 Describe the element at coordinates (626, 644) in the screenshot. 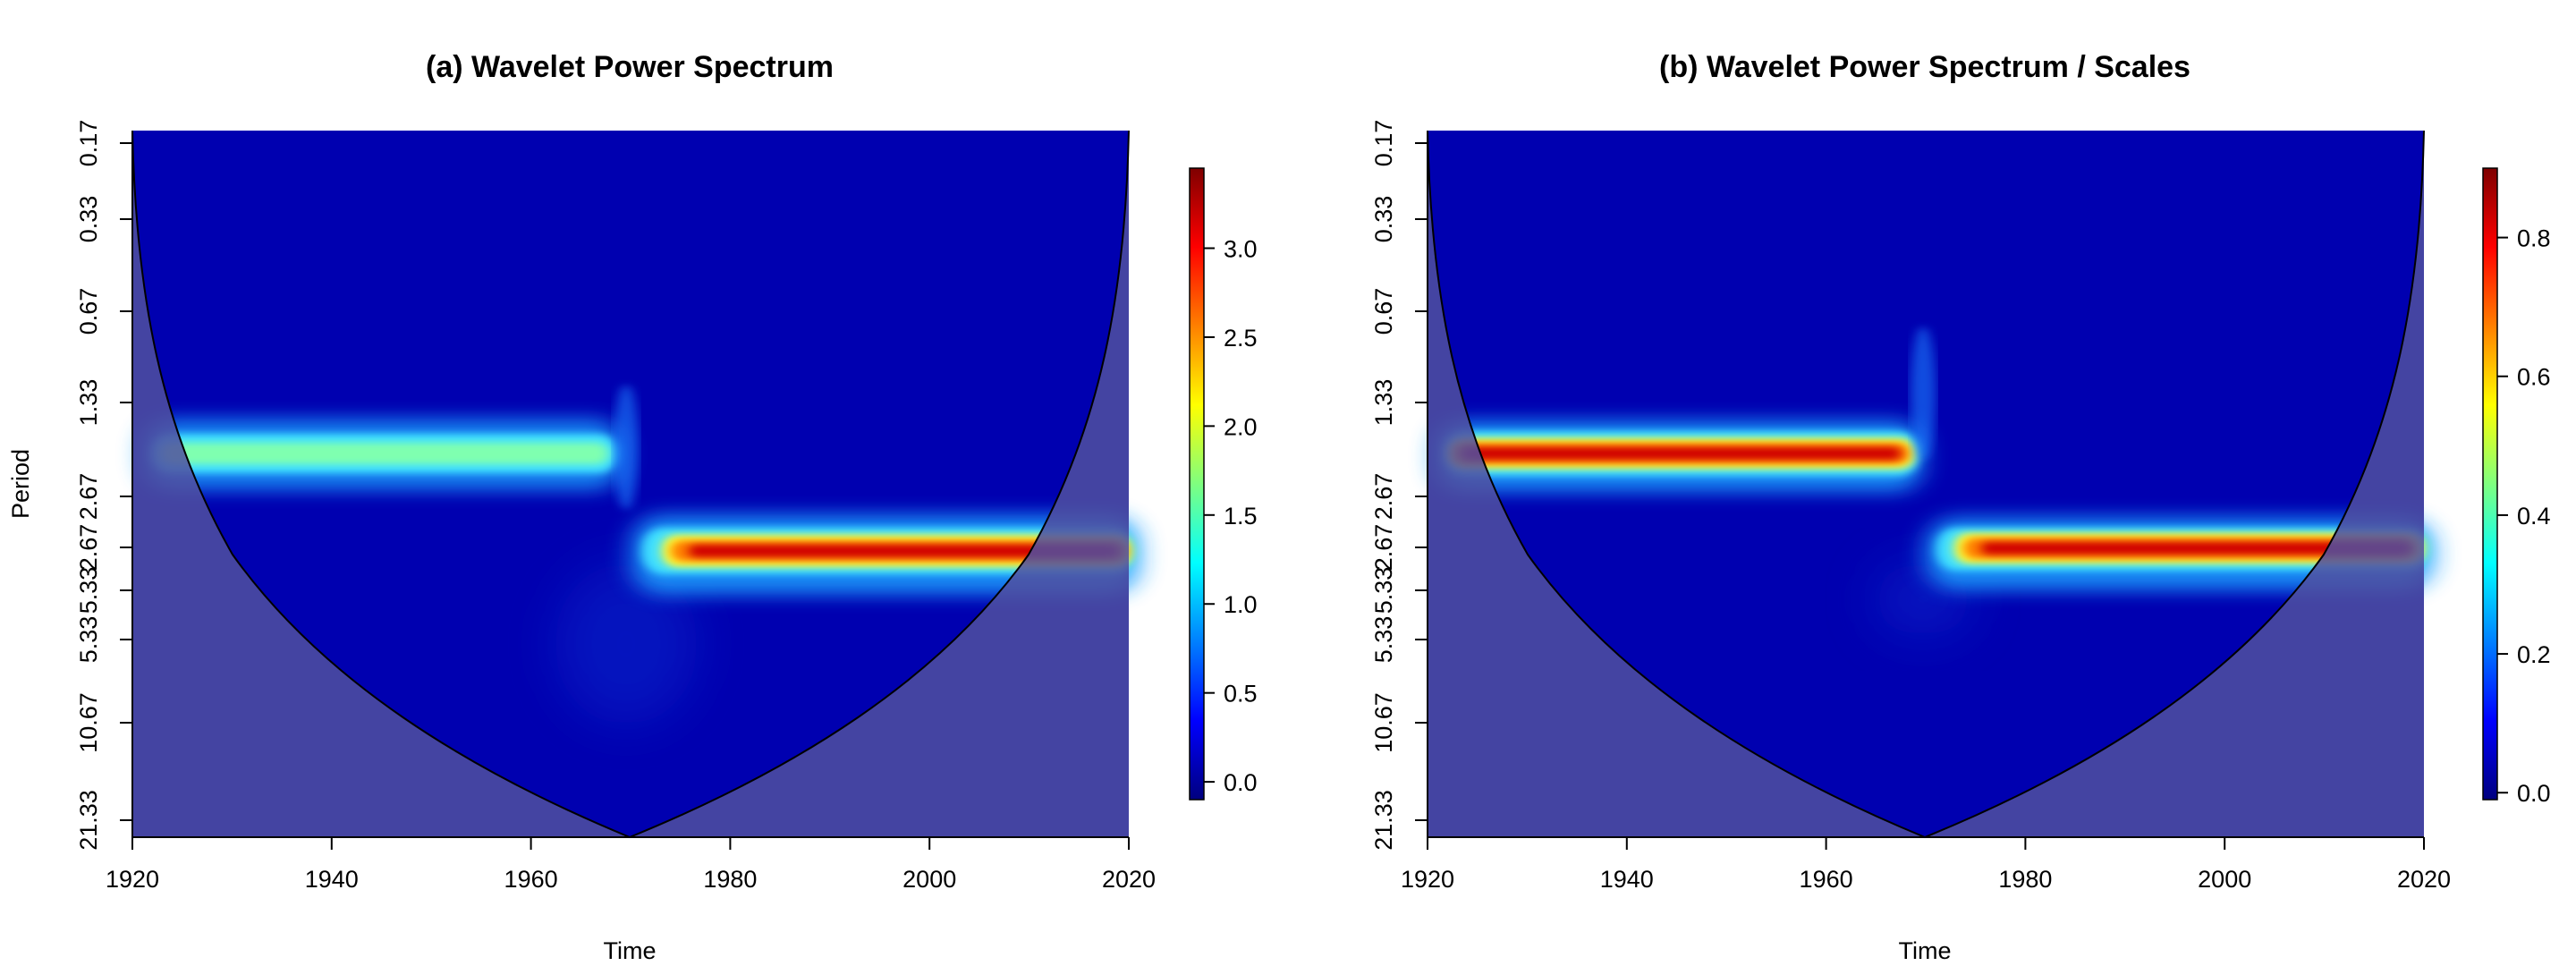

I see `panel-a-faint-bulge` at that location.